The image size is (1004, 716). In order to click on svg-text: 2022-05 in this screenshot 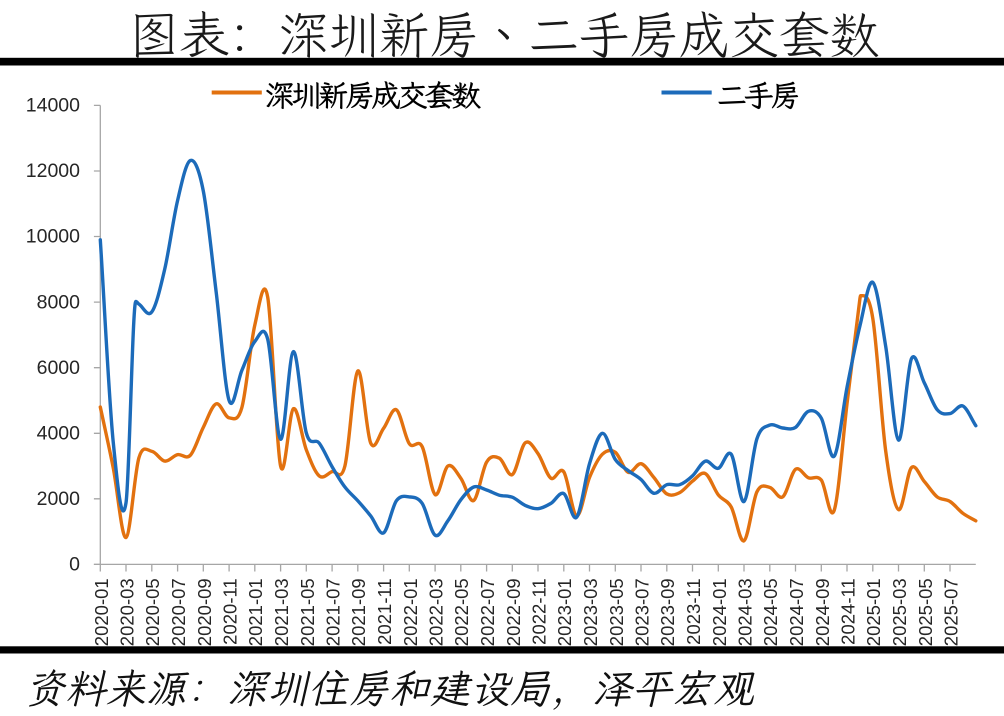, I will do `click(461, 612)`.